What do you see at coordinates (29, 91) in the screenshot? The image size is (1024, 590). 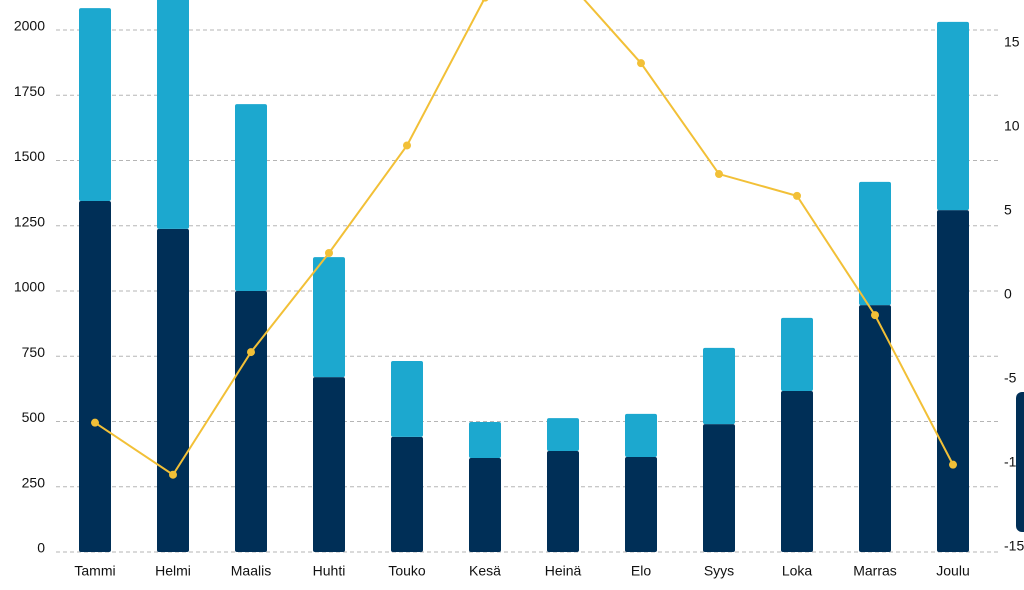 I see `y-tick-label: 1750` at bounding box center [29, 91].